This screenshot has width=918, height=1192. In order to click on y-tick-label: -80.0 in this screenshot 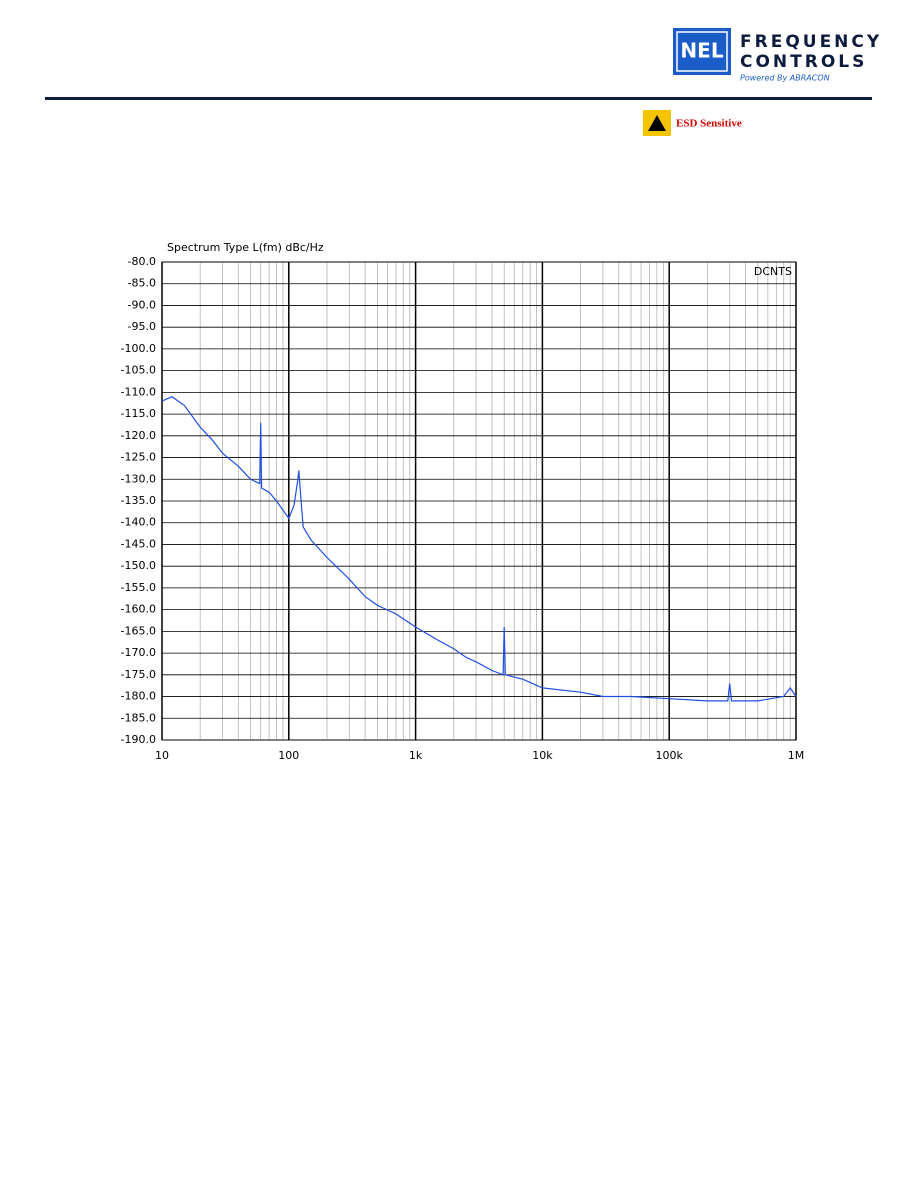, I will do `click(142, 261)`.